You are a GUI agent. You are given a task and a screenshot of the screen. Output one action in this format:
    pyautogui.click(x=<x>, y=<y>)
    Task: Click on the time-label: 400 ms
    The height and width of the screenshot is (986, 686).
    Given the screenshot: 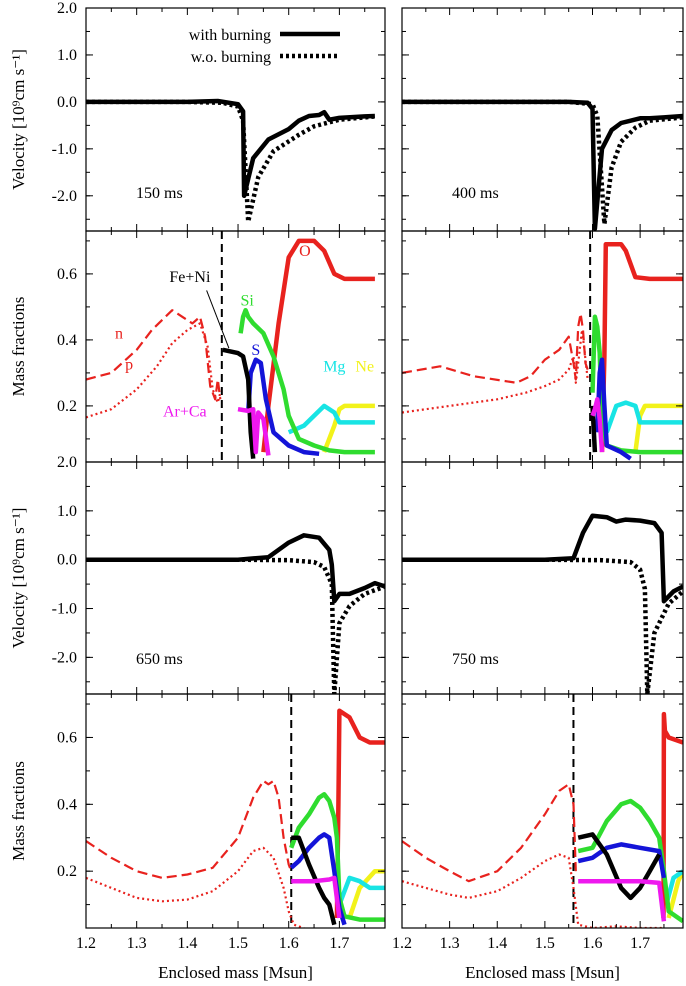 What is the action you would take?
    pyautogui.click(x=475, y=193)
    